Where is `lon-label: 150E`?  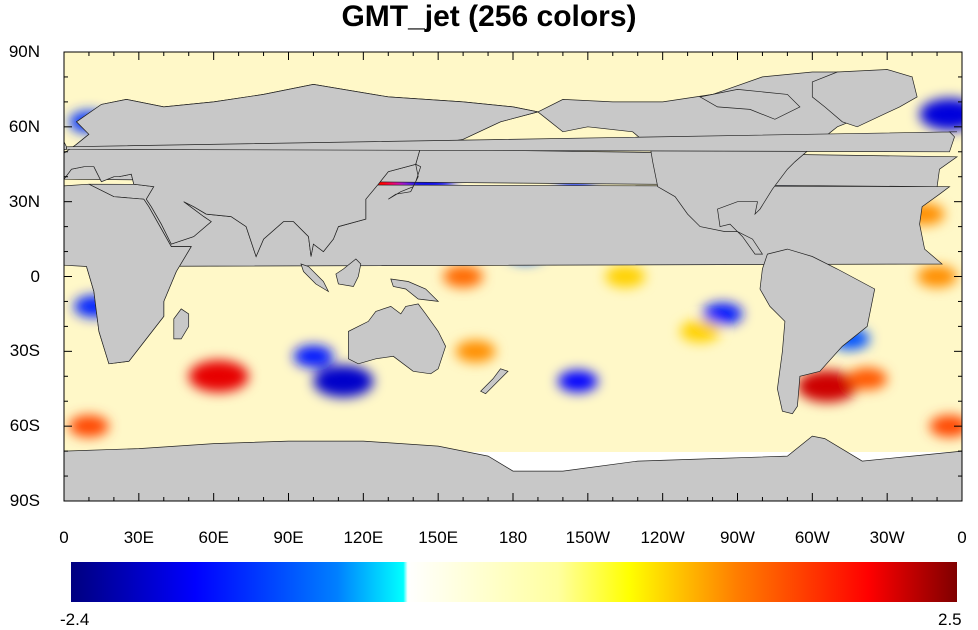
lon-label: 150E is located at coordinates (438, 537).